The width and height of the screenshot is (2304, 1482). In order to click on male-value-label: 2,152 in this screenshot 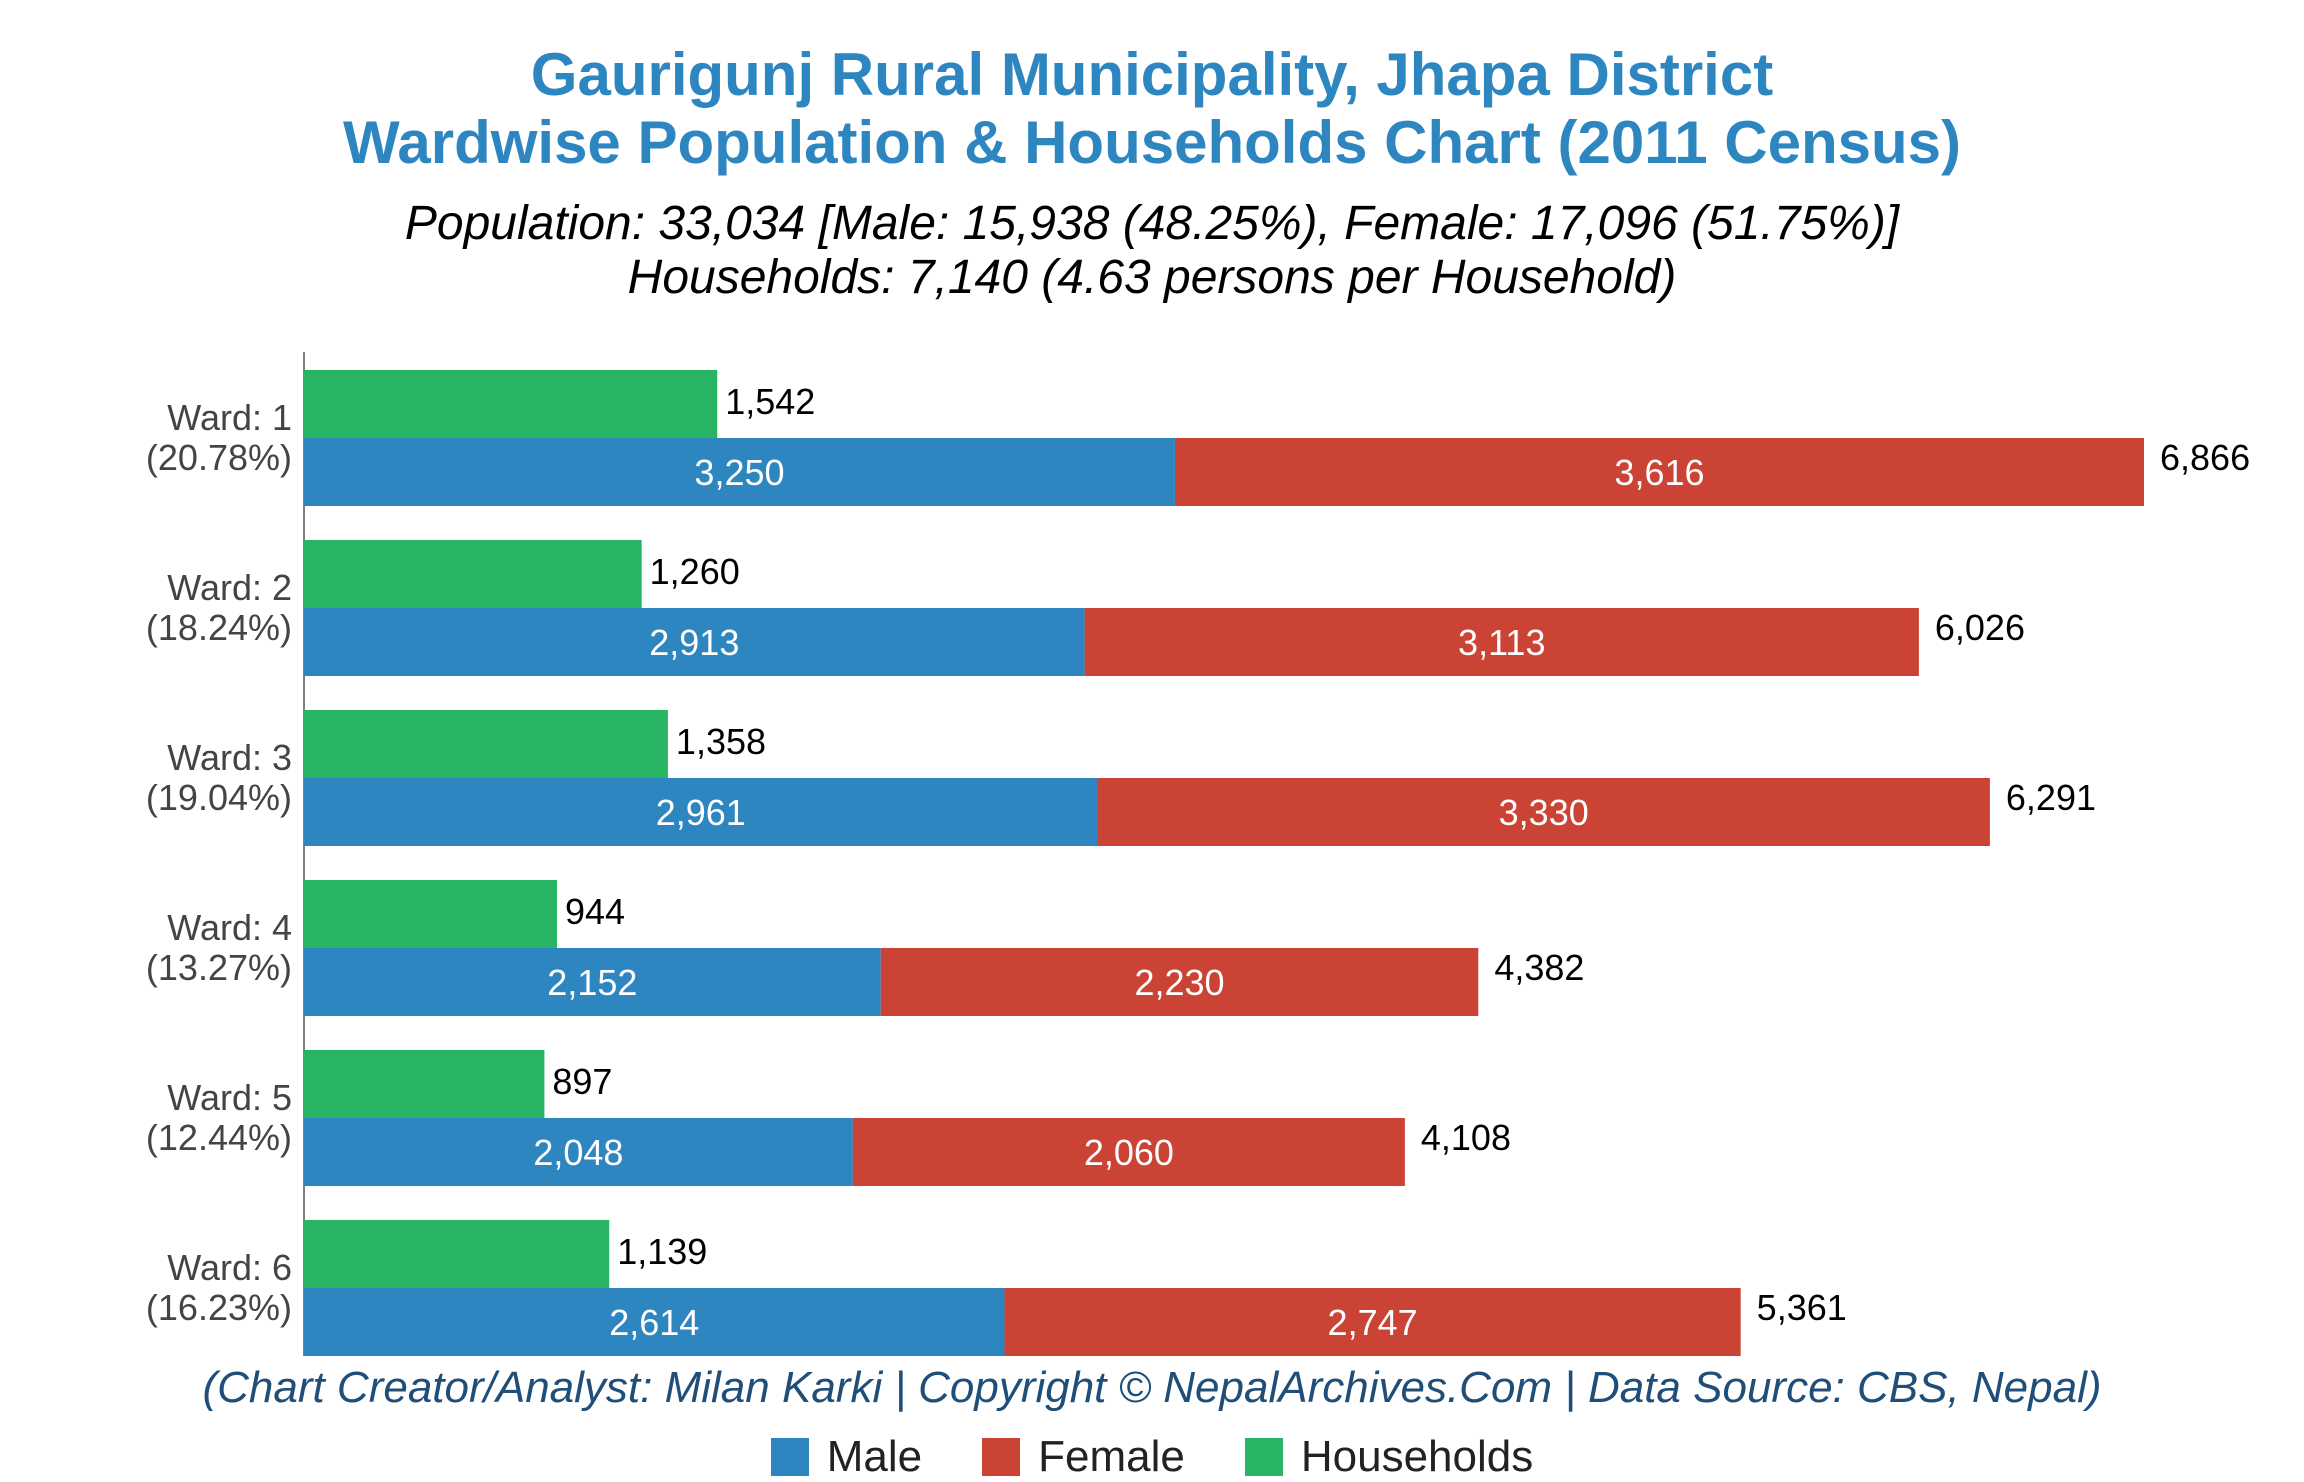, I will do `click(592, 982)`.